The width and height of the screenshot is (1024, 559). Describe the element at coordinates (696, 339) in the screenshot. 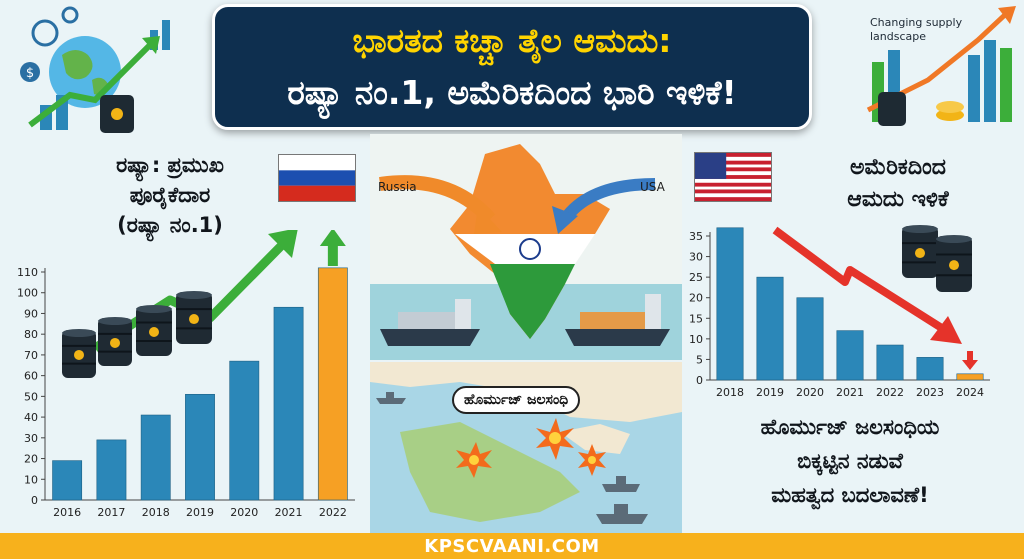

I see `y-tick-label: 10` at that location.